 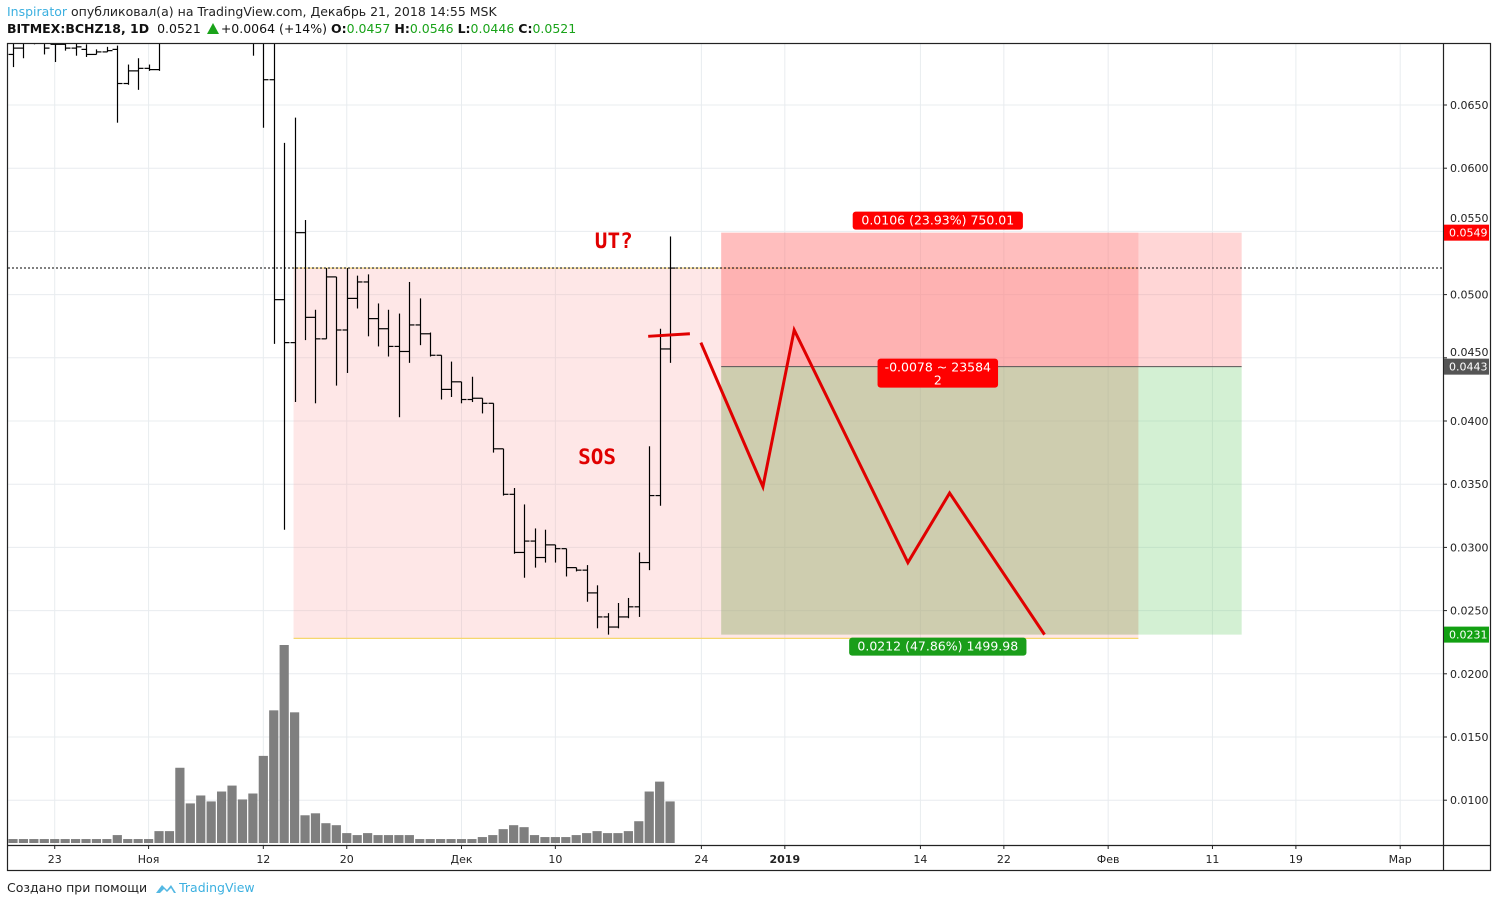 I want to click on entry-price-badge: 0.0443, so click(x=1468, y=367).